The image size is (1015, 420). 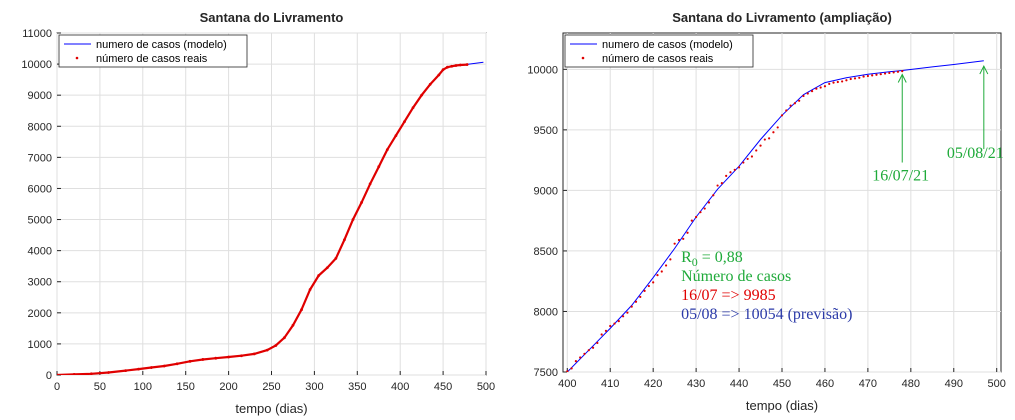 I want to click on annotation-text-line: 16/07 => 9985, so click(x=728, y=295).